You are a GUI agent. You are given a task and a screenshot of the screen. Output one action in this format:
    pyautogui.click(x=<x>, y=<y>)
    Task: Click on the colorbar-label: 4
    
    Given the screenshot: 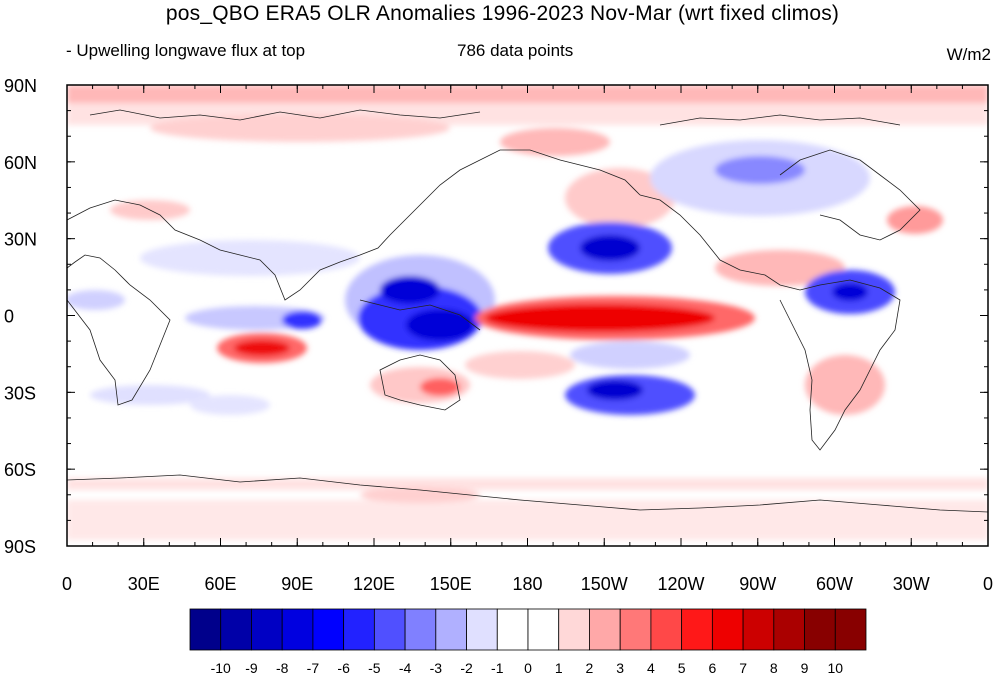 What is the action you would take?
    pyautogui.click(x=651, y=668)
    